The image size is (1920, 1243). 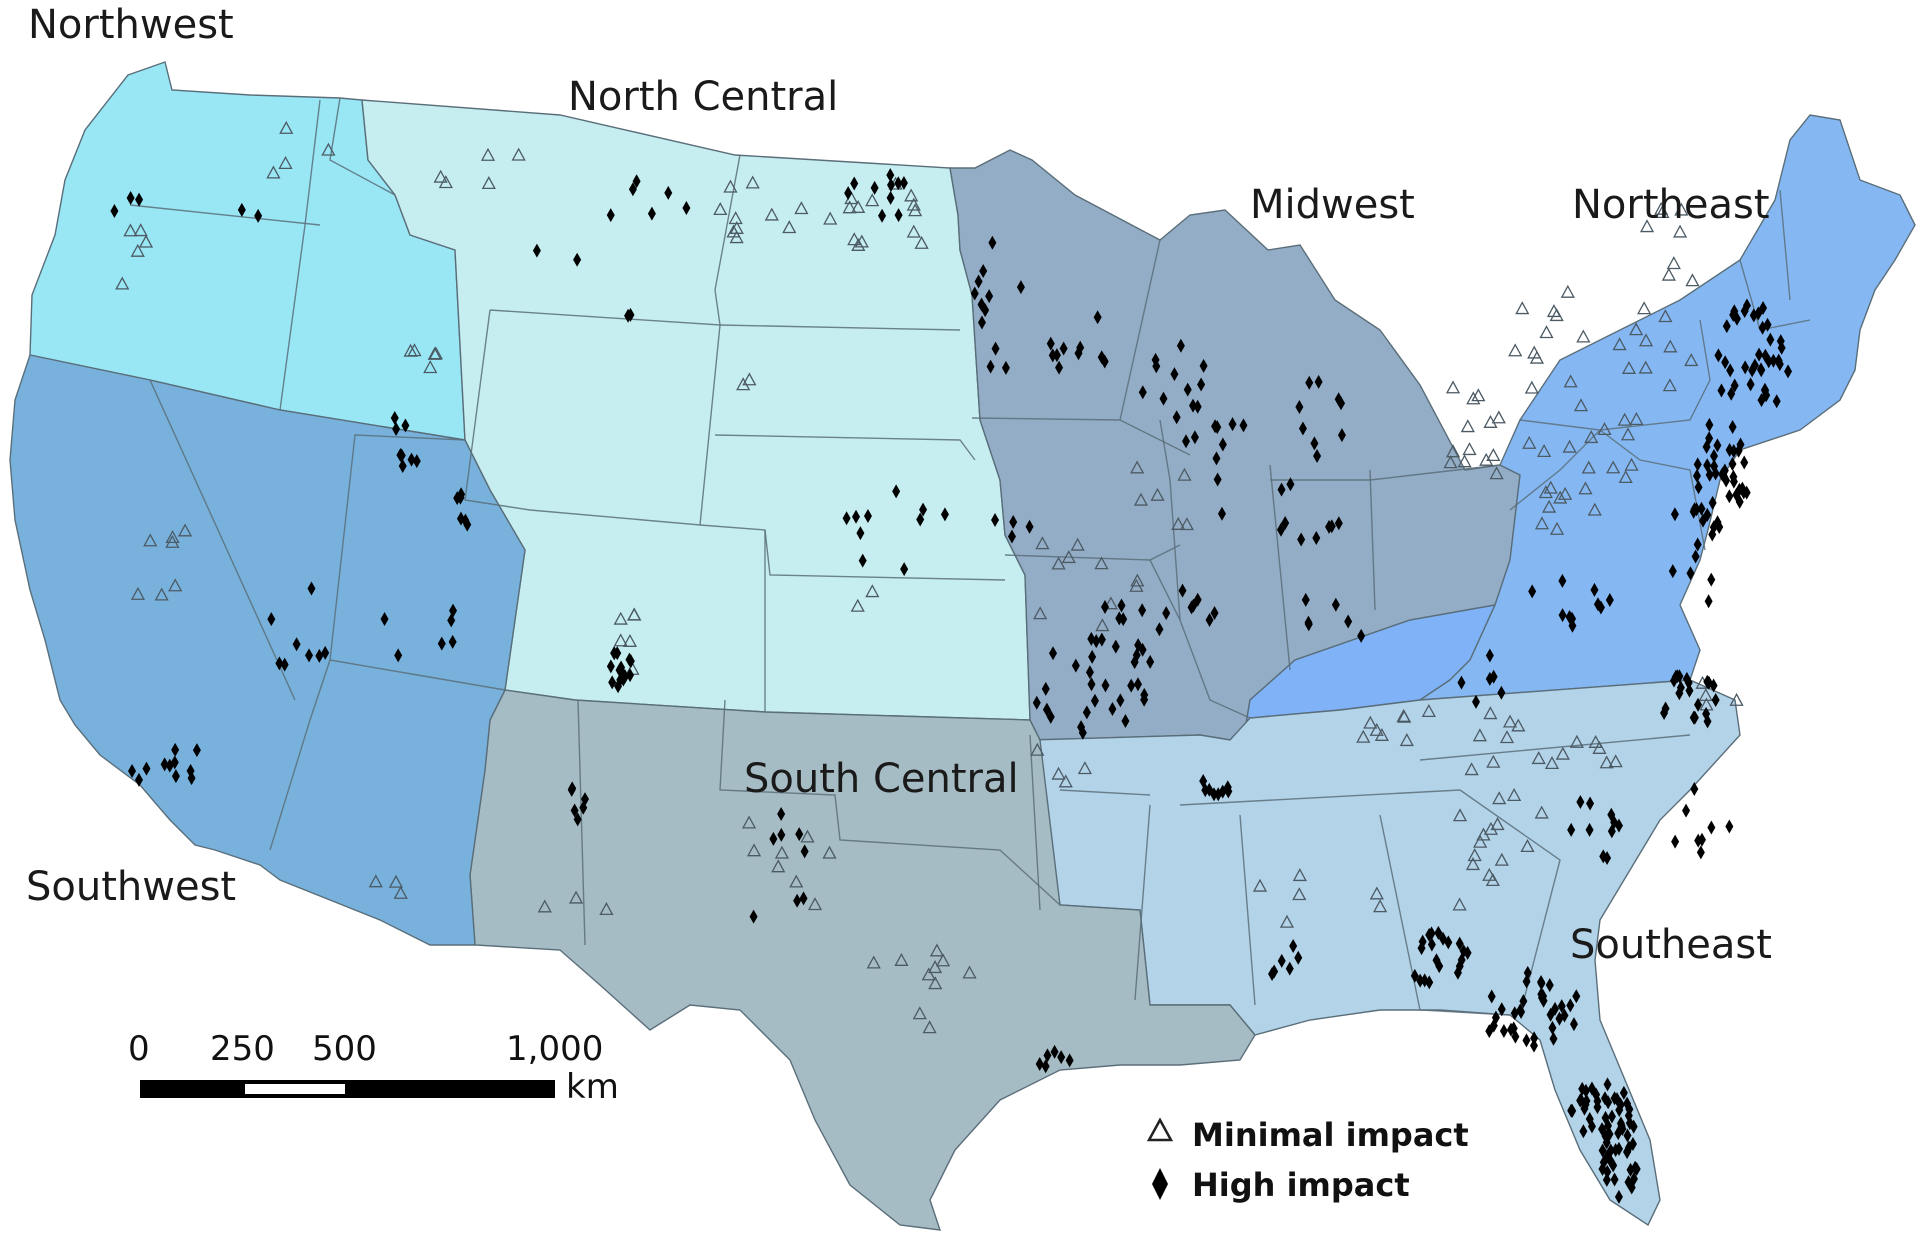 What do you see at coordinates (373, 1068) in the screenshot?
I see `scale-bar: 0 250 500 1,000 km` at bounding box center [373, 1068].